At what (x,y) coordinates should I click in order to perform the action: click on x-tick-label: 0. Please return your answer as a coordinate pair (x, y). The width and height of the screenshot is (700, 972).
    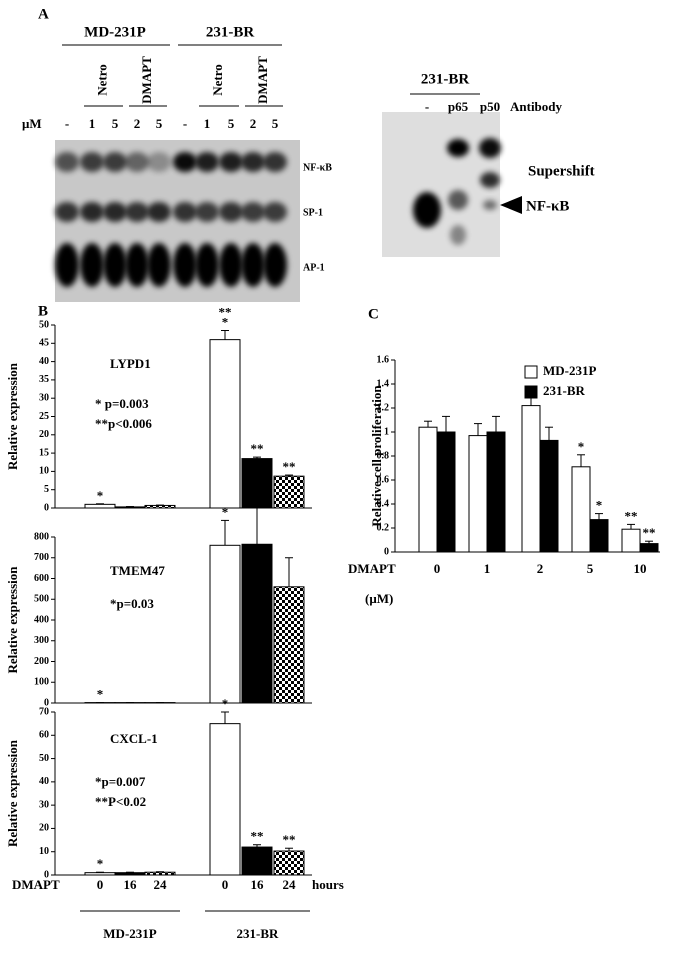
    Looking at the image, I should click on (100, 884).